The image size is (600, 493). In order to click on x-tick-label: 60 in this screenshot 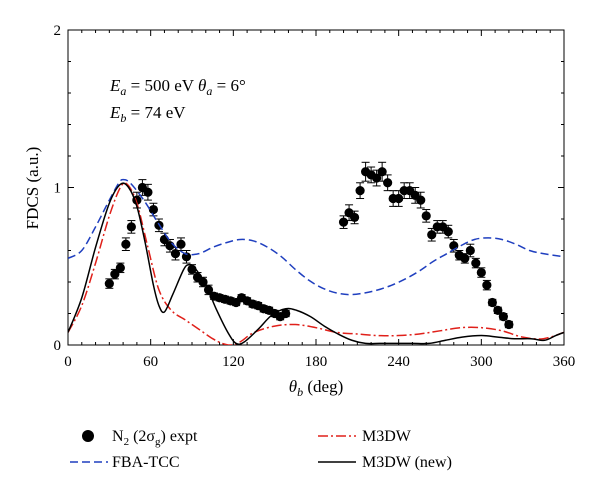, I will do `click(150, 362)`.